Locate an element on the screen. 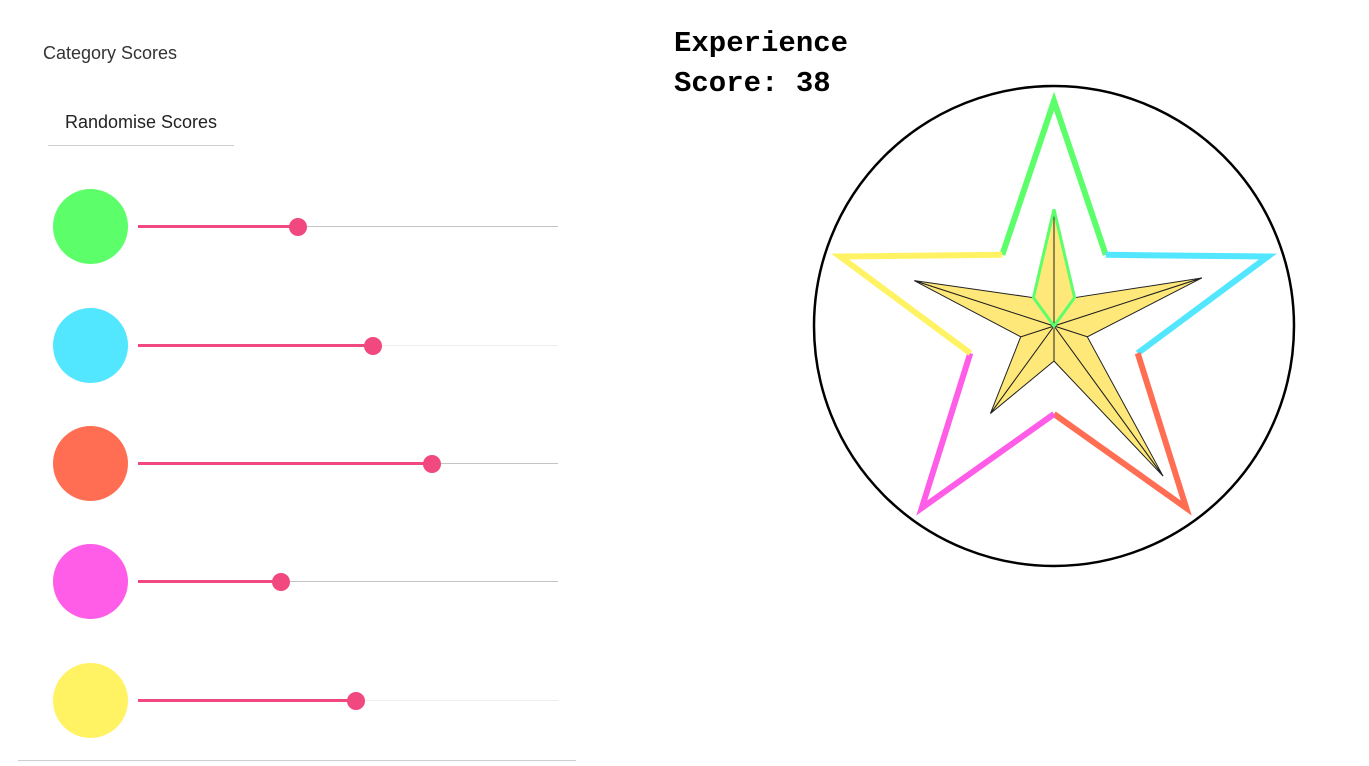  highlighted-spike is located at coordinates (1054, 268).